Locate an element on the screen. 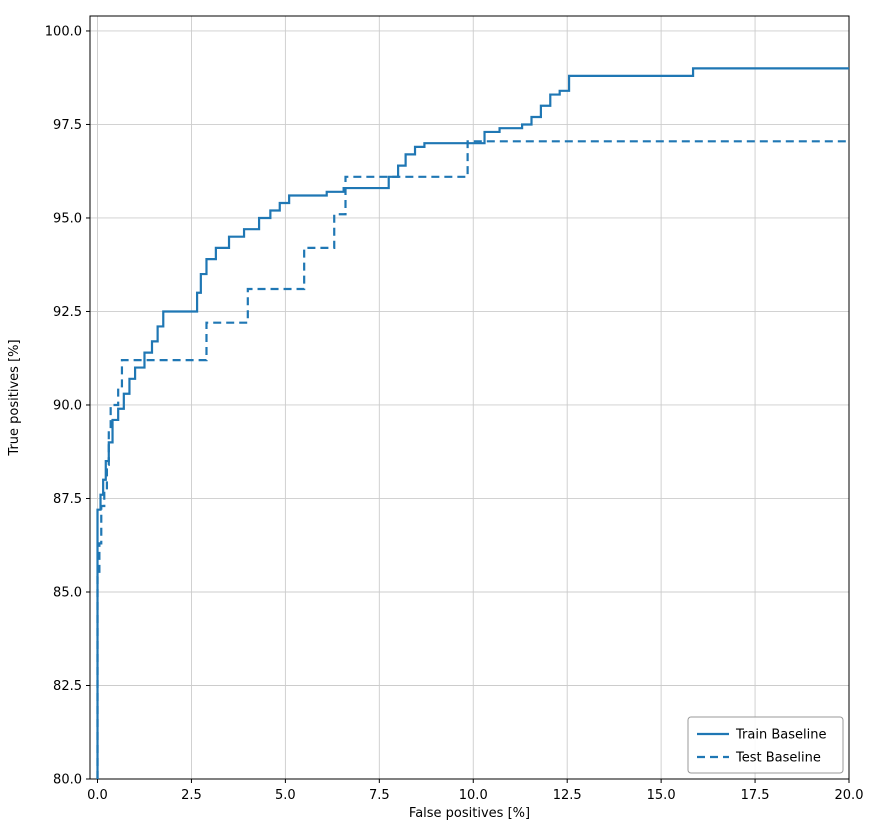 The height and width of the screenshot is (833, 874). x-axis-label: False positives [%] is located at coordinates (469, 813).